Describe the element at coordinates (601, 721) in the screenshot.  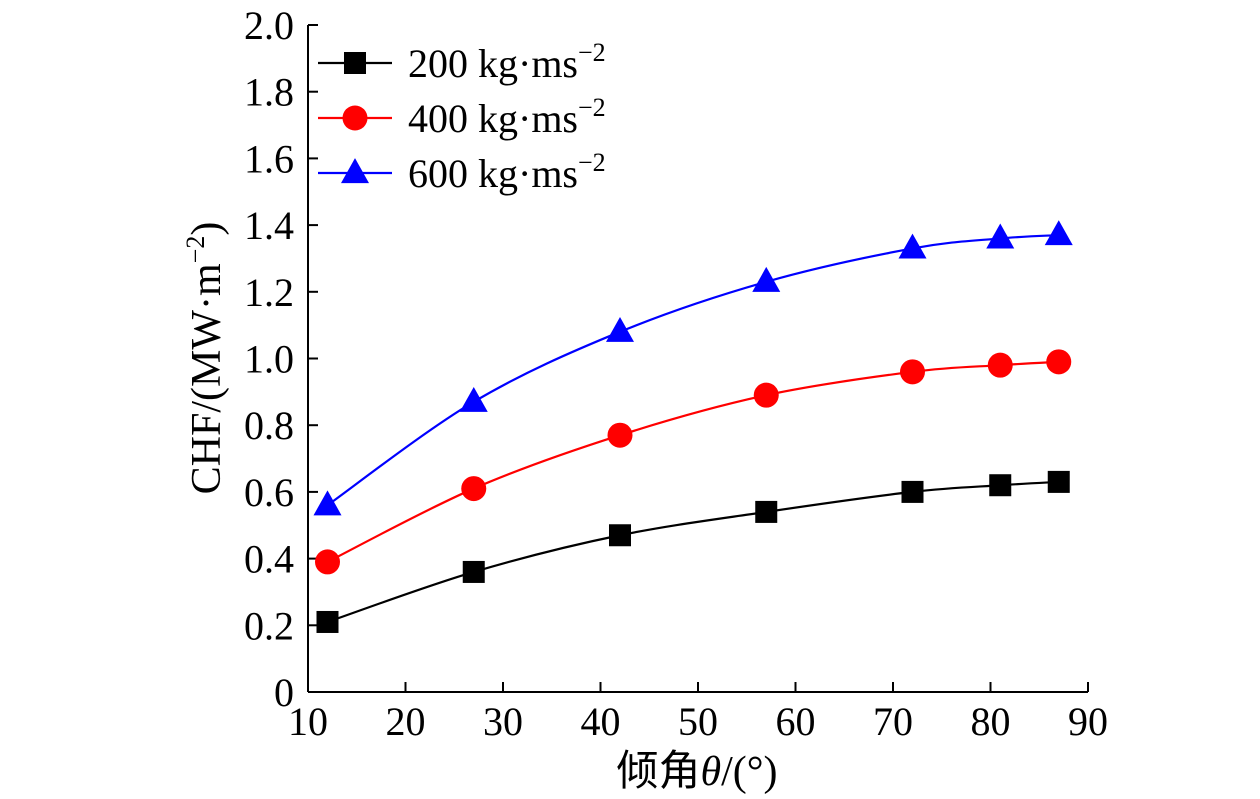
I see `x-tick-label: 40` at that location.